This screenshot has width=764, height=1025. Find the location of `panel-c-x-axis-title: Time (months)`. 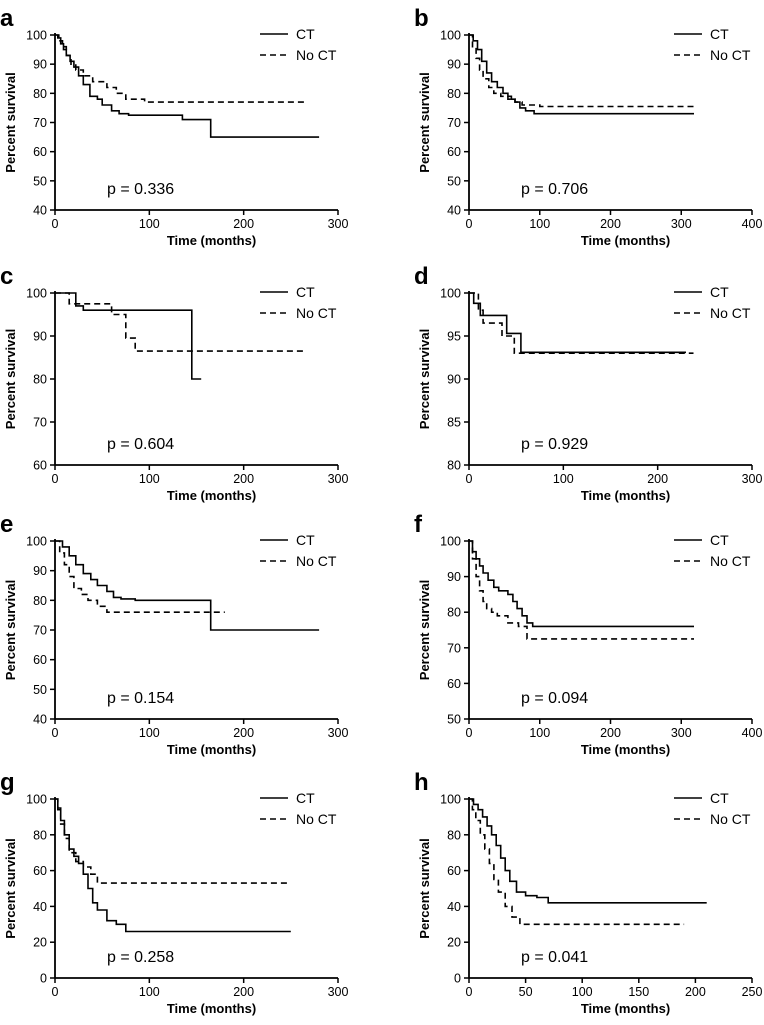

panel-c-x-axis-title: Time (months) is located at coordinates (211, 495).